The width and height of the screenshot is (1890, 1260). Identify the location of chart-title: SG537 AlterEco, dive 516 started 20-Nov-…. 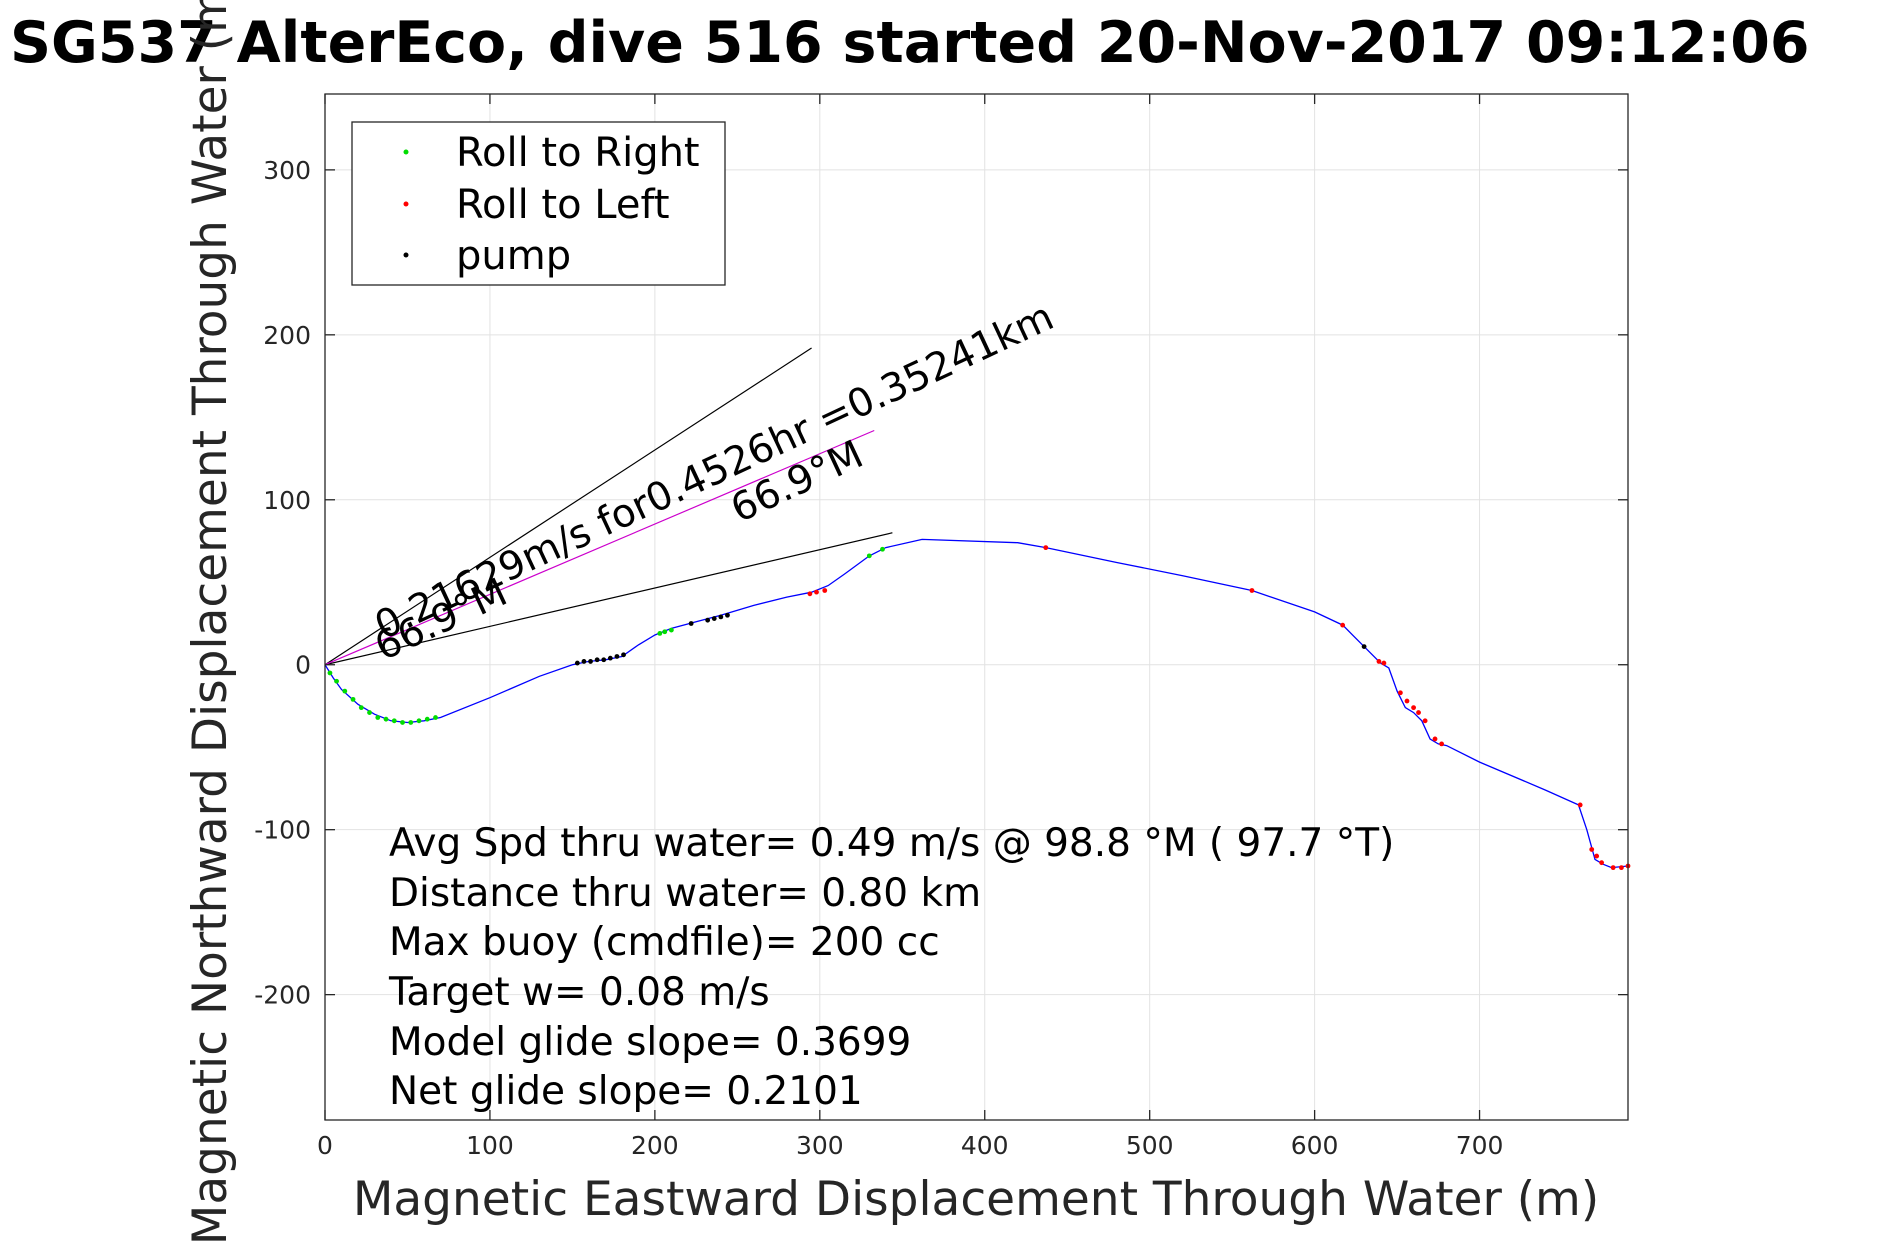
(910, 43).